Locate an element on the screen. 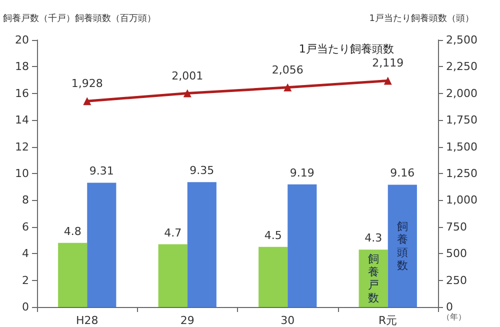 The image size is (500, 327). y2-tick-label: 2,000 is located at coordinates (462, 93).